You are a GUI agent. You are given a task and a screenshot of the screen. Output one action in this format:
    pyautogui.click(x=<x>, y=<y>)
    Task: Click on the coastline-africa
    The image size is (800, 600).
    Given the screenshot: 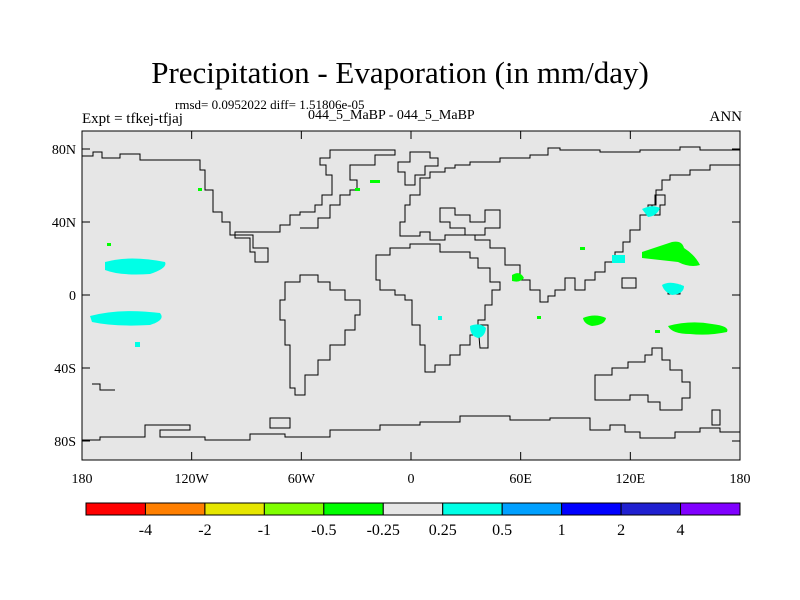 What is the action you would take?
    pyautogui.click(x=438, y=308)
    